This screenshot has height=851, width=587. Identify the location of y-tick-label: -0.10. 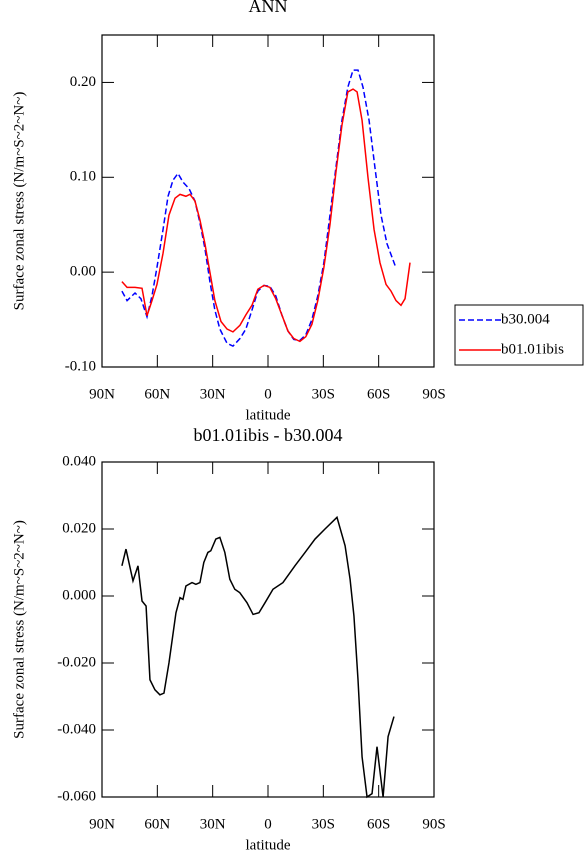
(80, 366).